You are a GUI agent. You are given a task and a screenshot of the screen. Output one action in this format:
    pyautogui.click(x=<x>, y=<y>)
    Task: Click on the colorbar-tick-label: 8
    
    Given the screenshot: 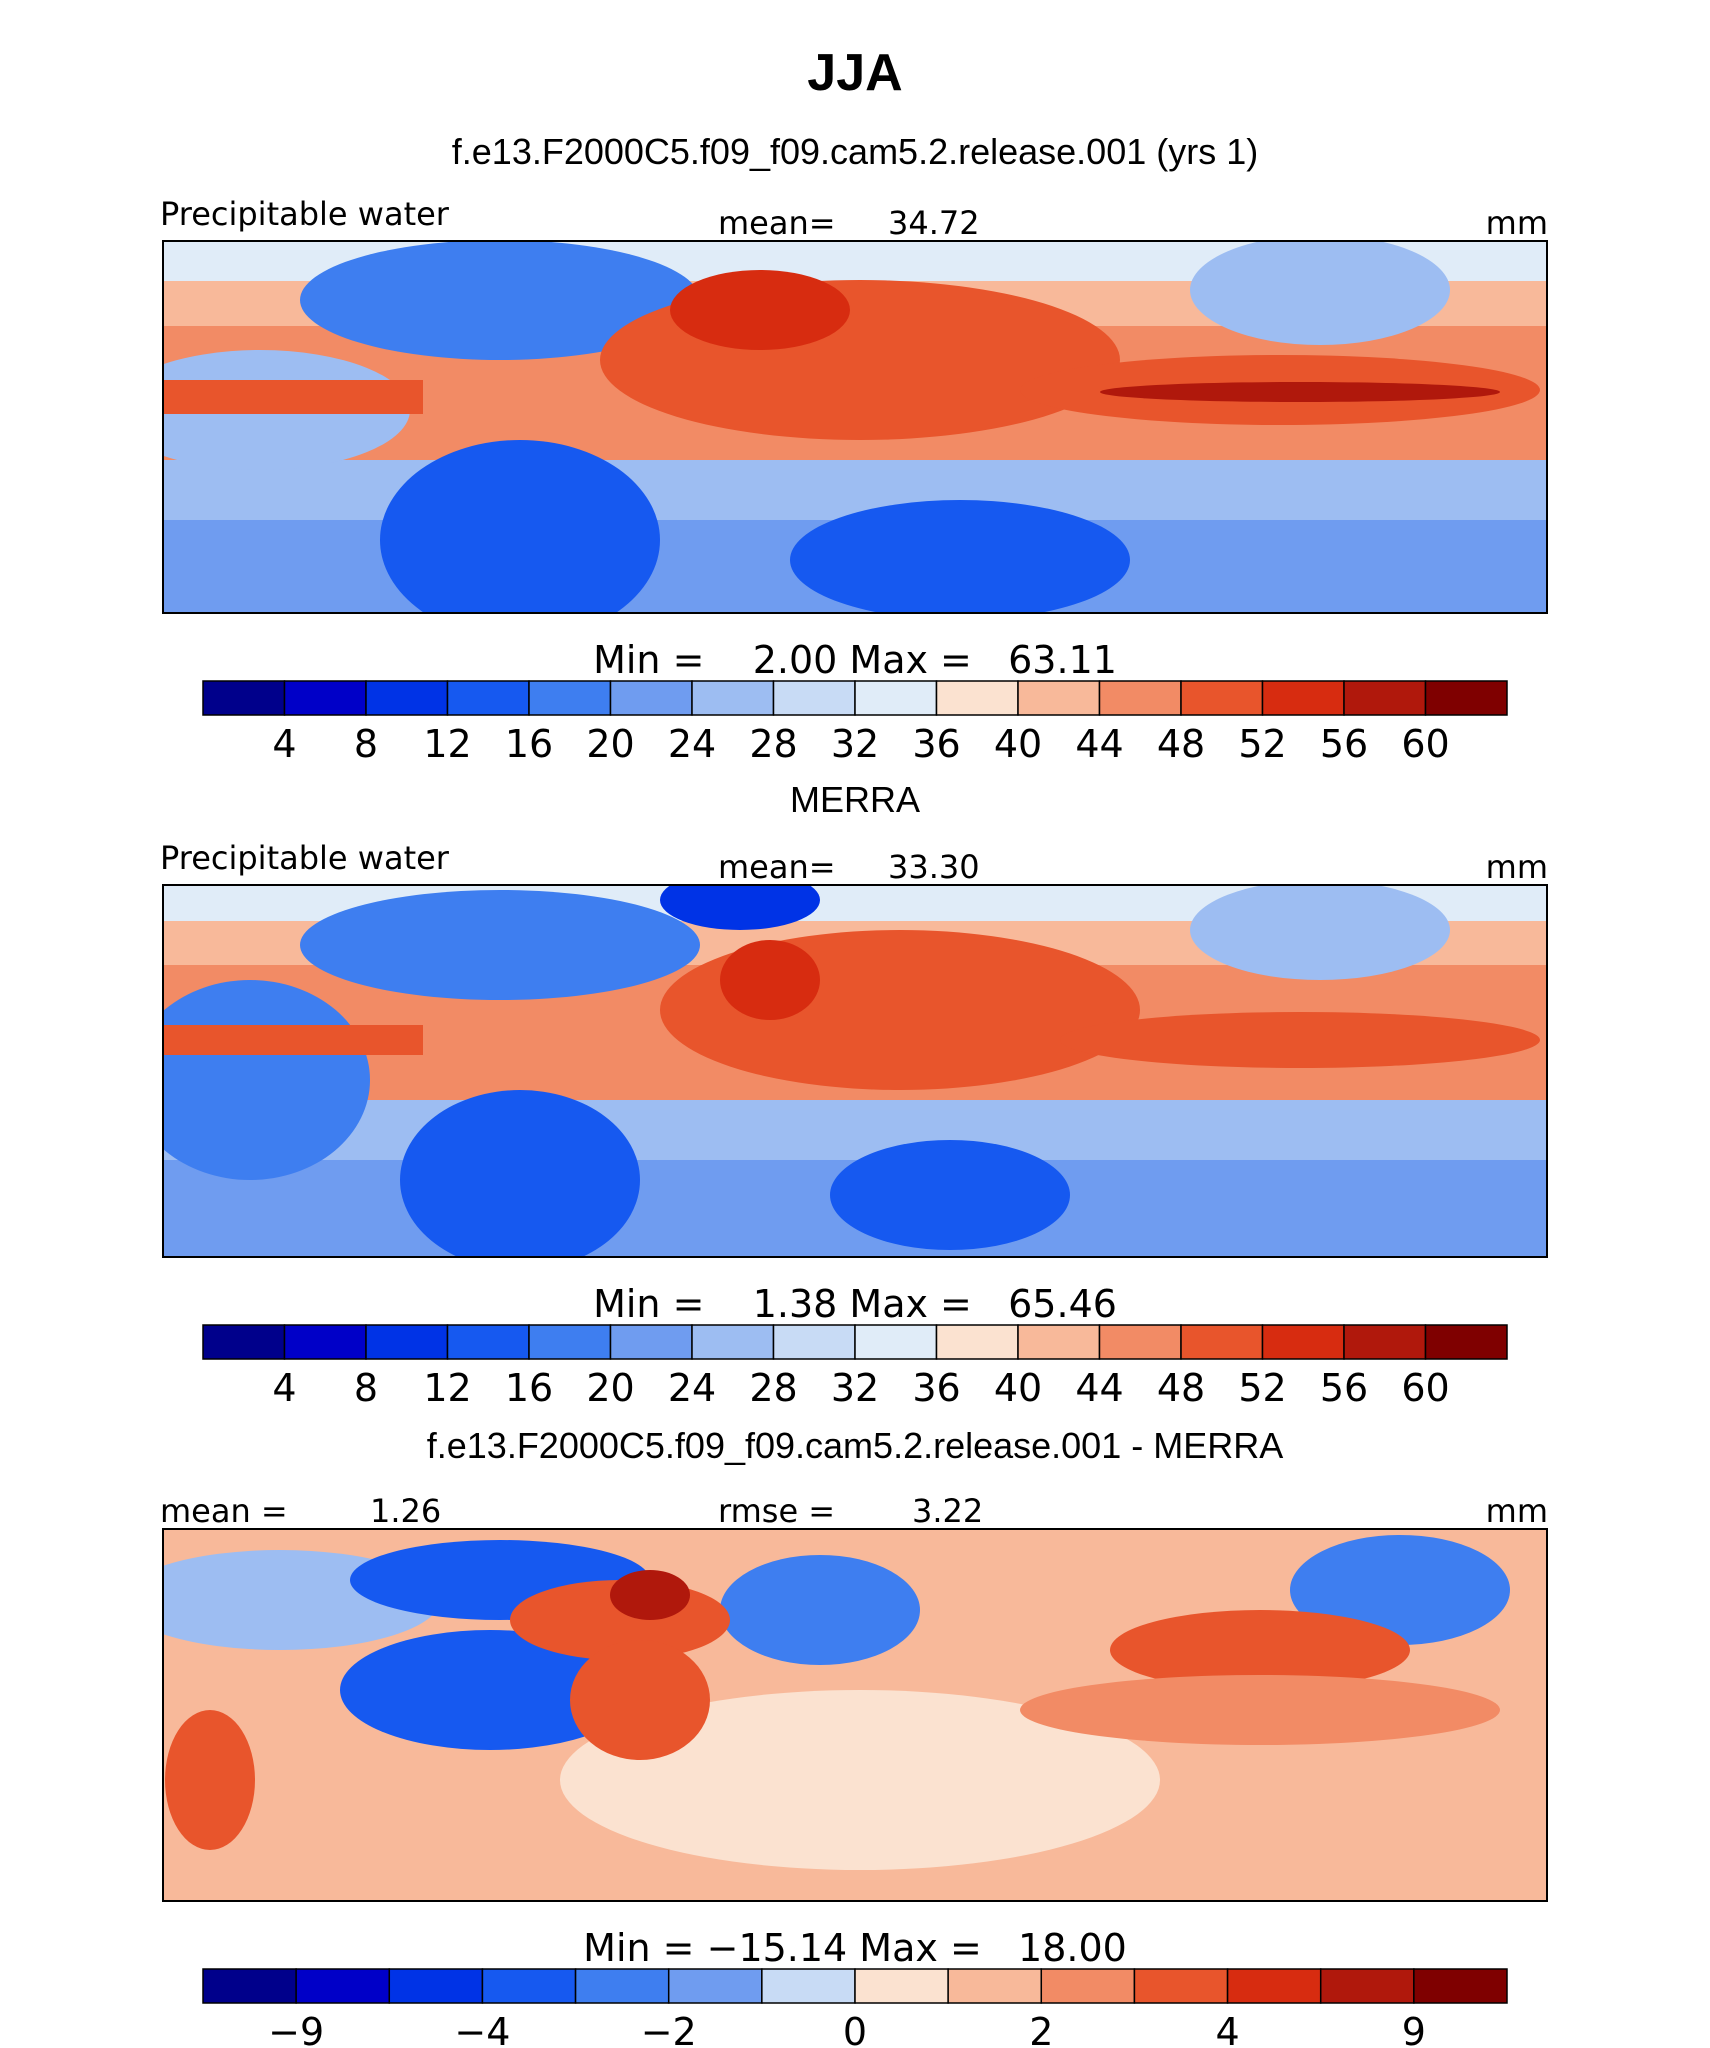 What is the action you would take?
    pyautogui.click(x=366, y=744)
    